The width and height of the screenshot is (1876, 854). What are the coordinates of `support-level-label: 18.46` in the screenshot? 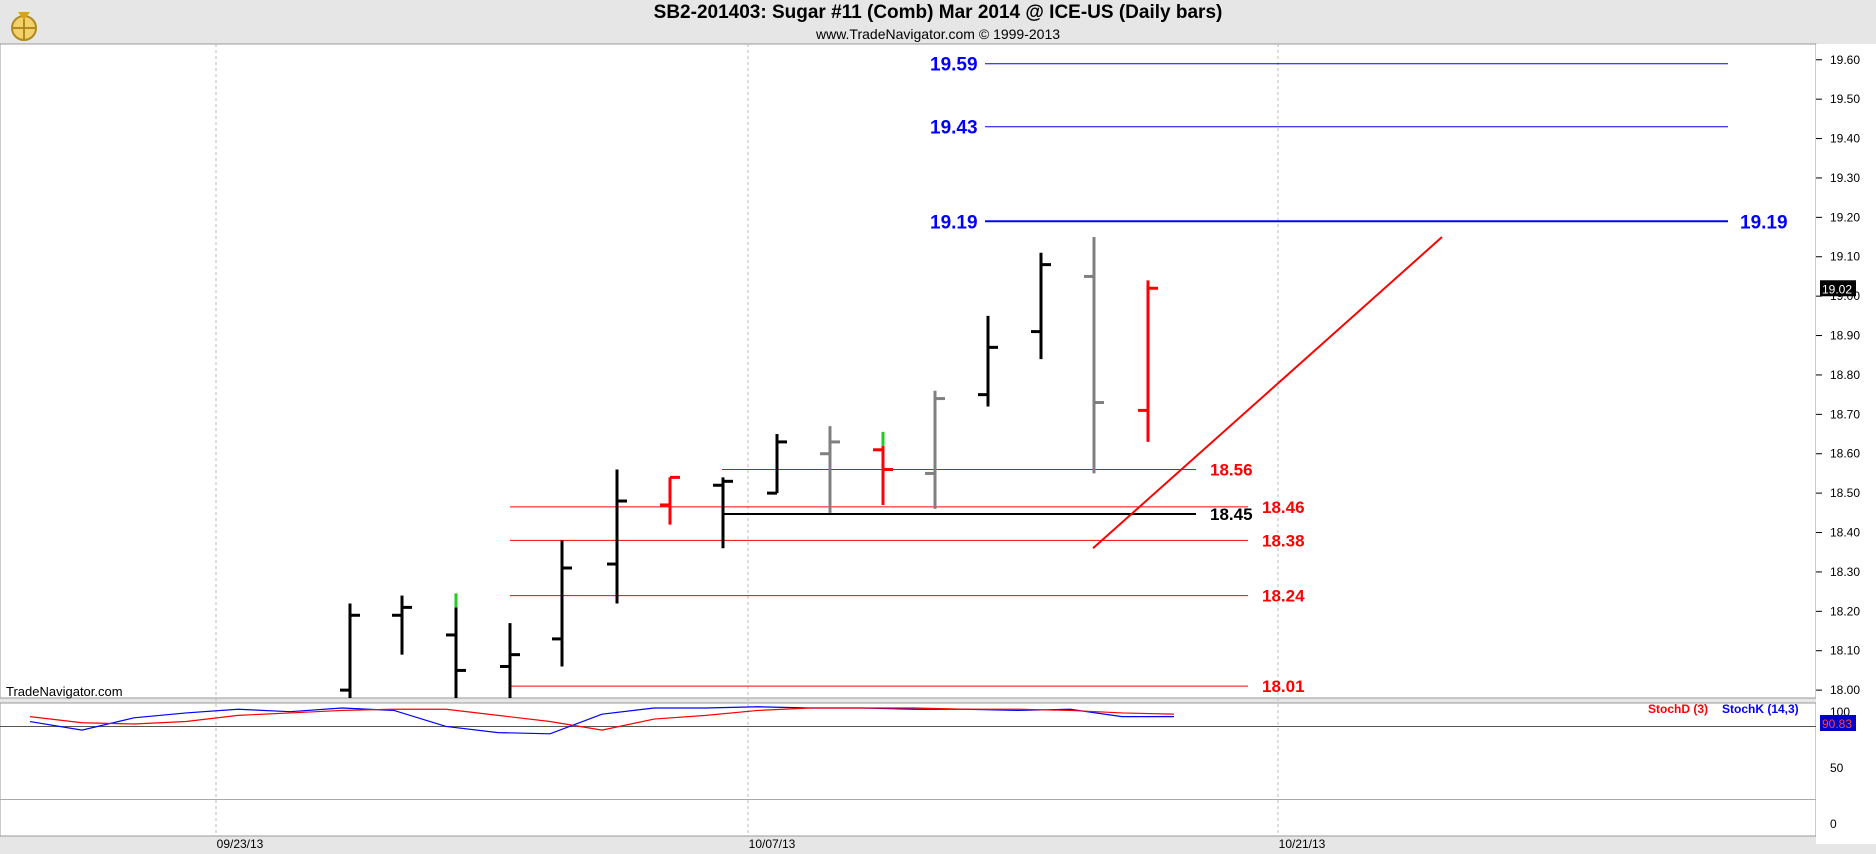 It's located at (1283, 507).